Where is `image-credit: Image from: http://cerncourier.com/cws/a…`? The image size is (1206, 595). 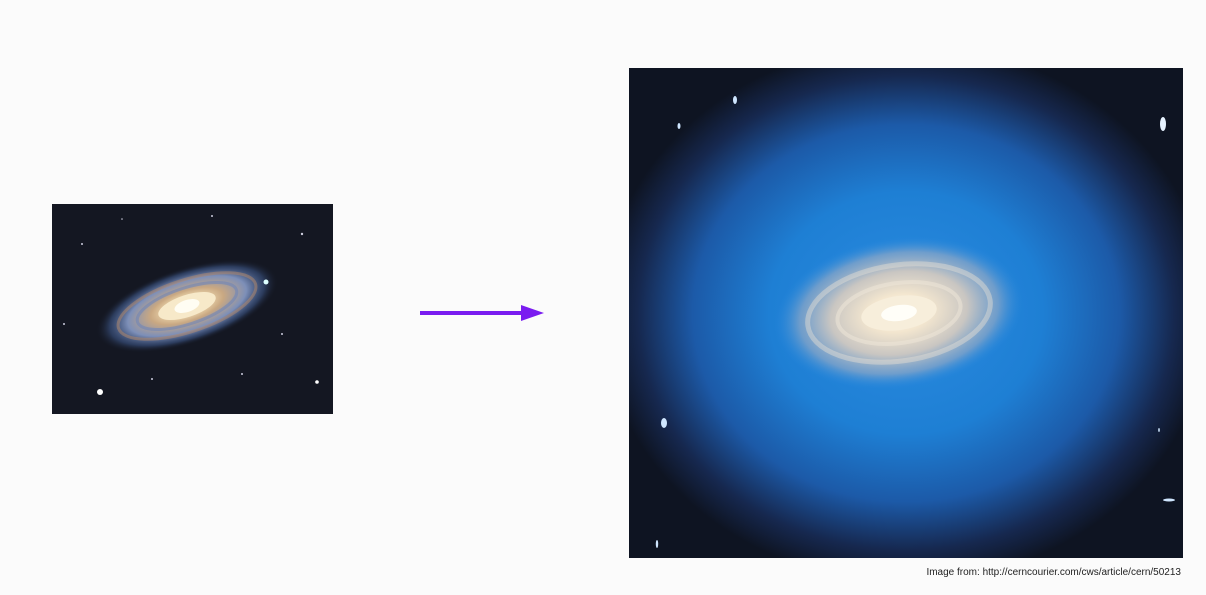
image-credit: Image from: http://cerncourier.com/cws/a… is located at coordinates (1053, 572).